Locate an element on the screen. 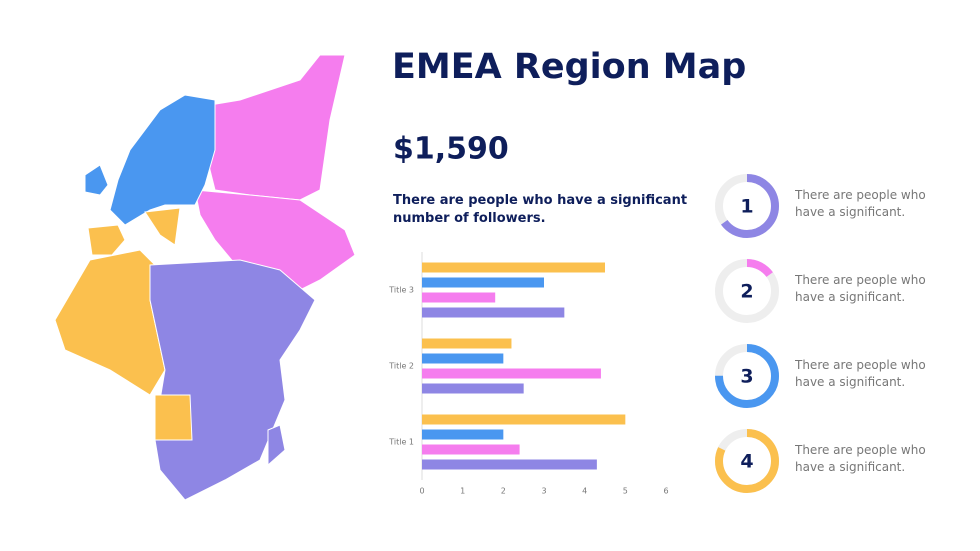 This screenshot has width=980, height=551. x-tick-label: 5 is located at coordinates (625, 491).